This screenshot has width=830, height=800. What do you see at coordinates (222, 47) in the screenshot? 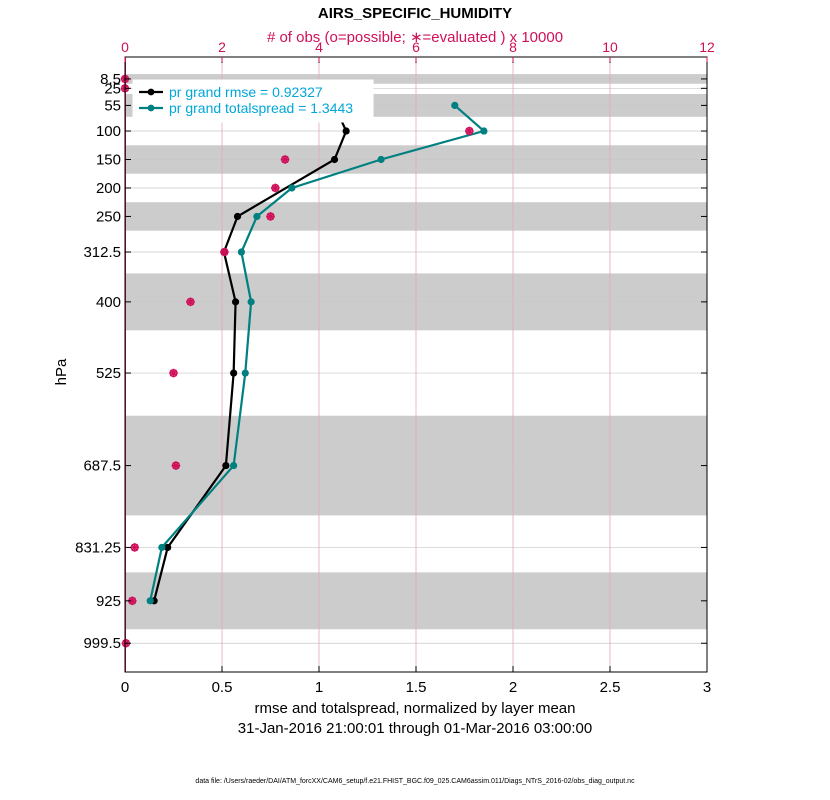
I see `top-x-tick-label: 2` at bounding box center [222, 47].